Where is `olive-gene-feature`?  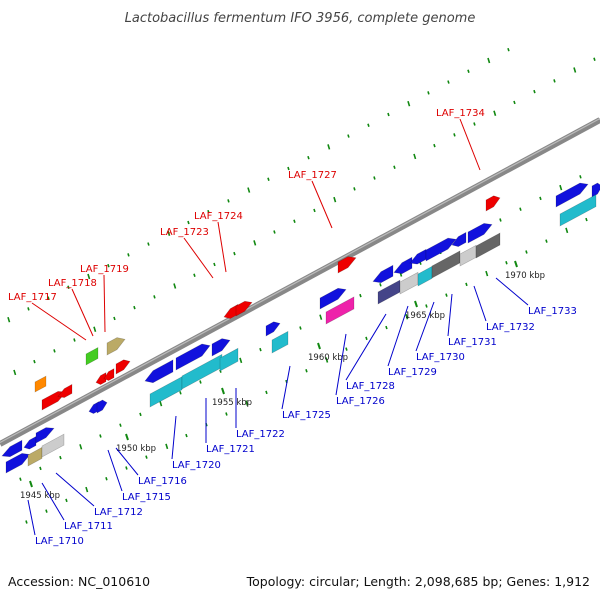
olive-gene-feature is located at coordinates (35, 456).